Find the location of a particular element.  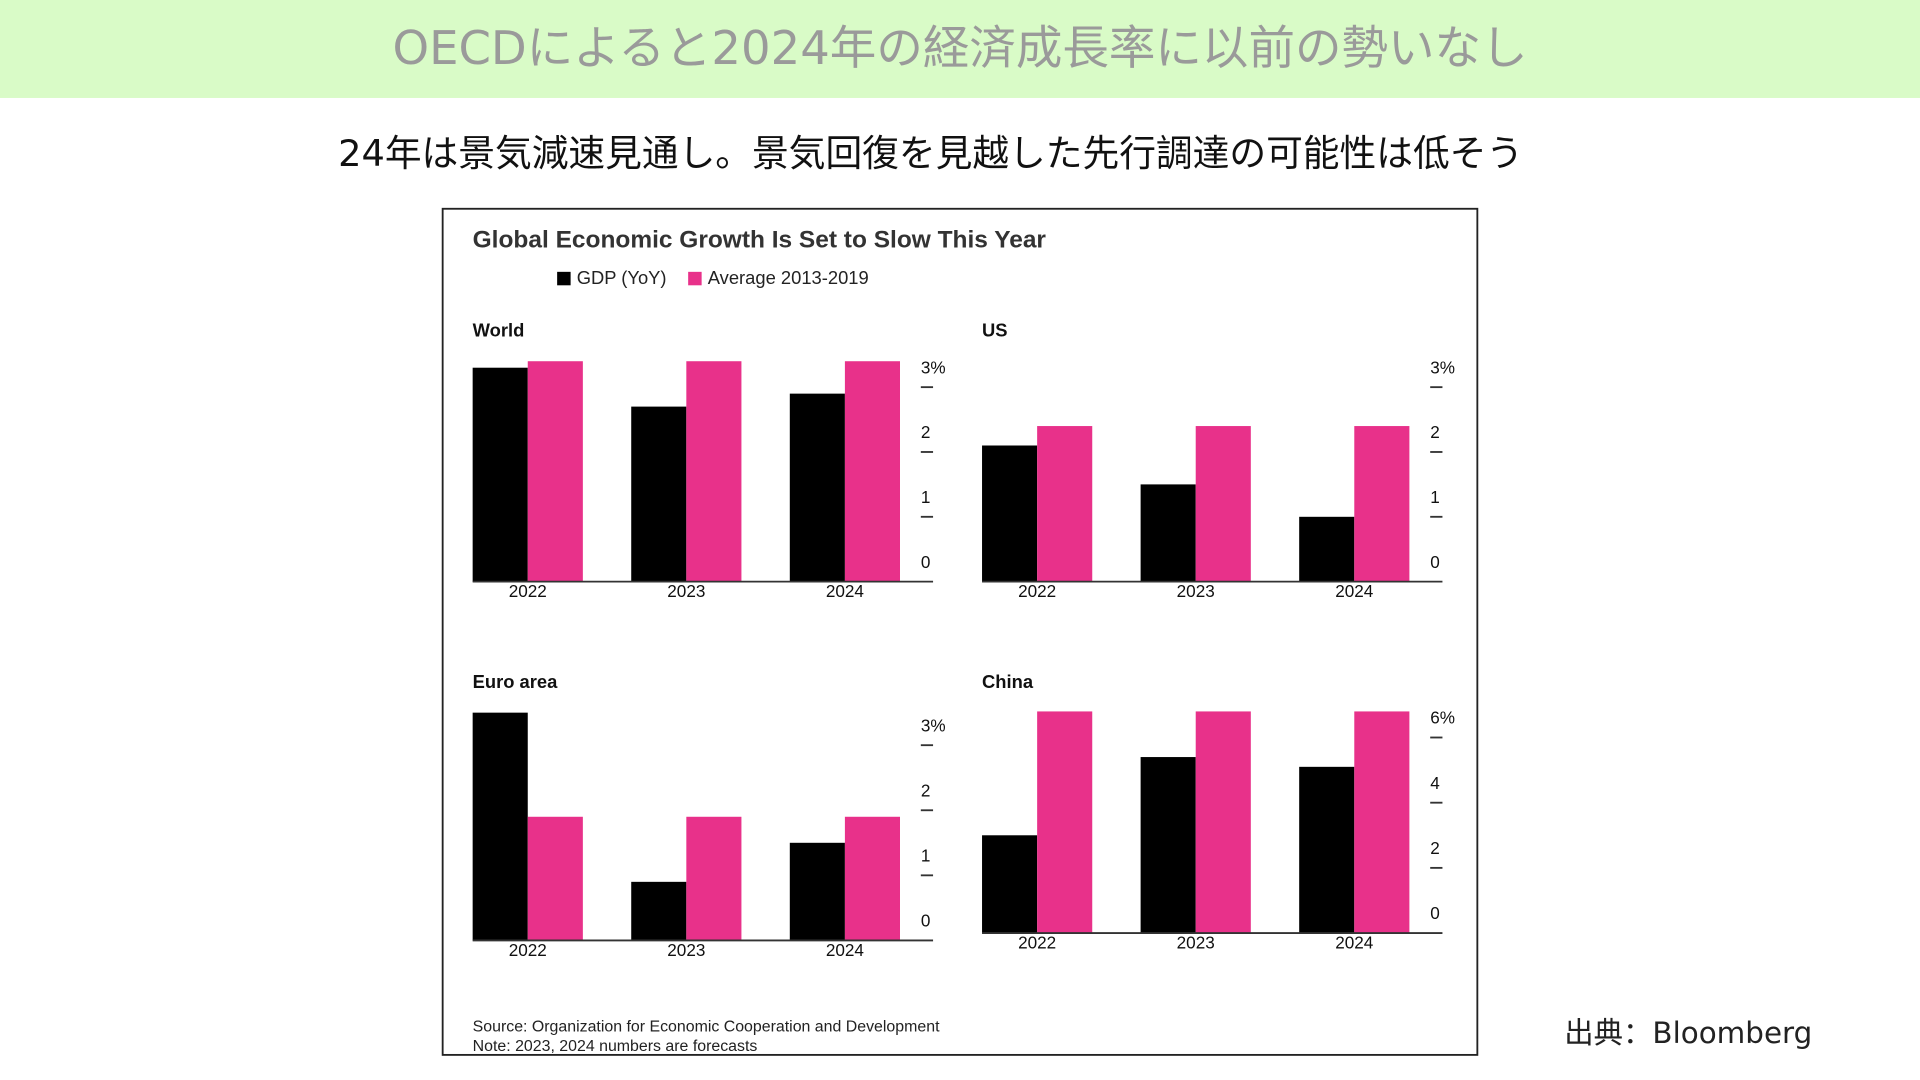

header-band is located at coordinates (960, 49).